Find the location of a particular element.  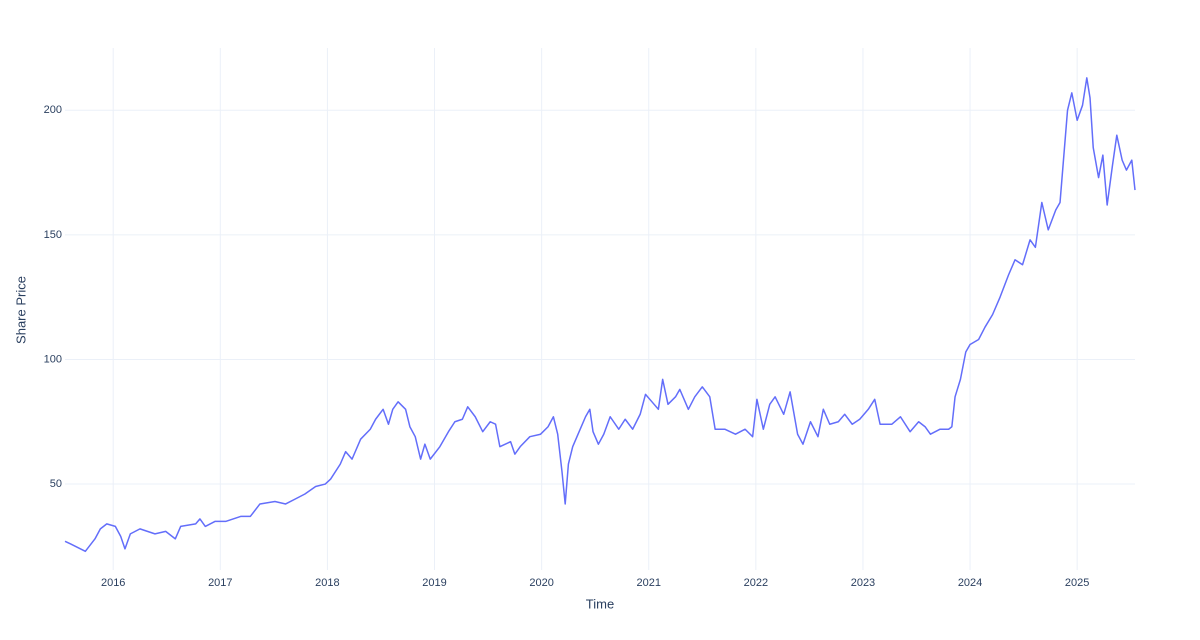

x-tick-label: 2020 is located at coordinates (541, 583).